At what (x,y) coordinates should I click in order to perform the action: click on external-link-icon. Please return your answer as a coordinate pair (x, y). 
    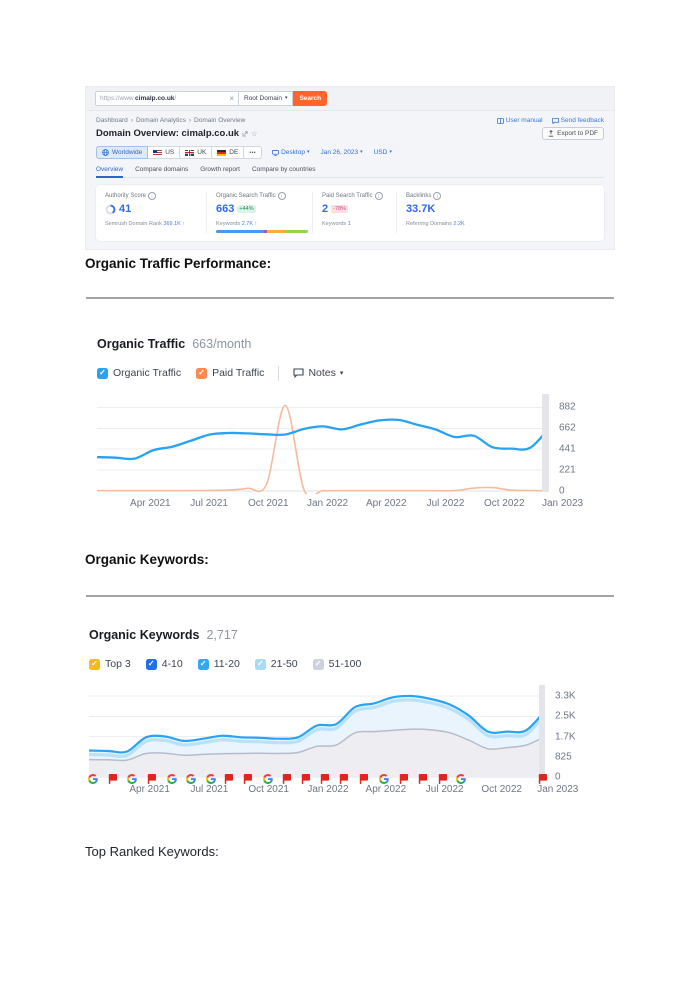
    Looking at the image, I should click on (245, 133).